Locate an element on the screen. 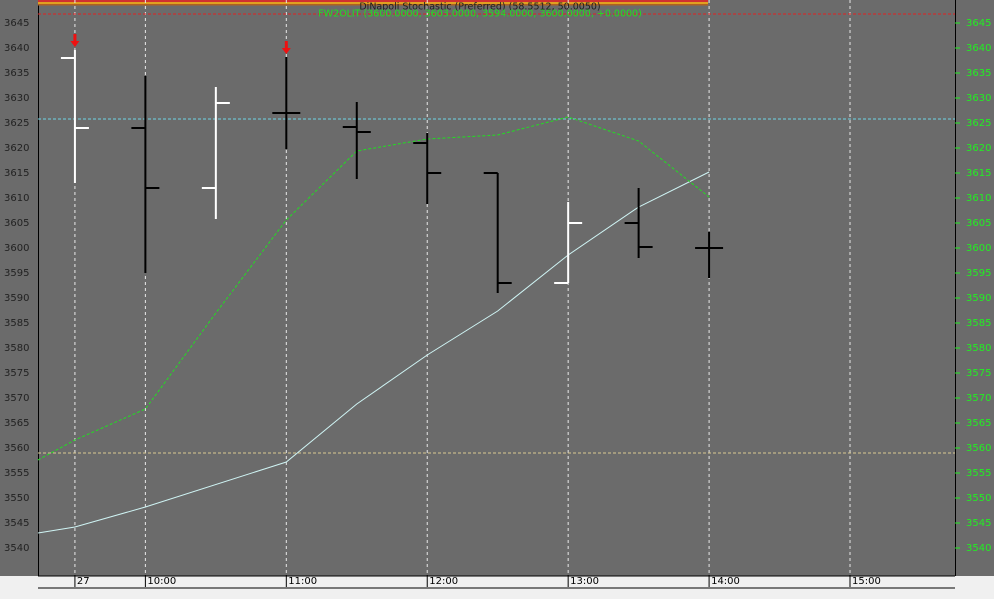 The image size is (994, 599). y-tick-label: 3570 is located at coordinates (16, 398).